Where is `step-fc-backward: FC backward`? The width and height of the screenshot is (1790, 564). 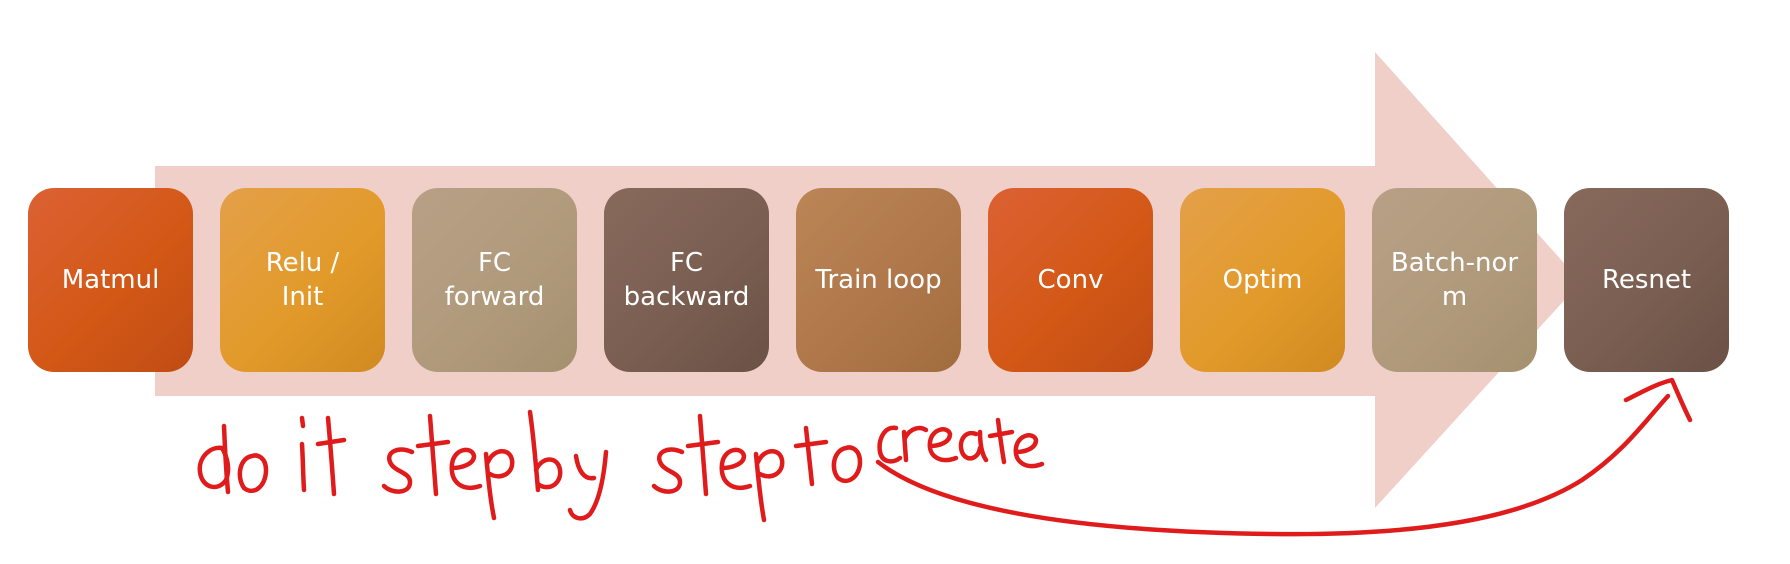
step-fc-backward: FC backward is located at coordinates (686, 280).